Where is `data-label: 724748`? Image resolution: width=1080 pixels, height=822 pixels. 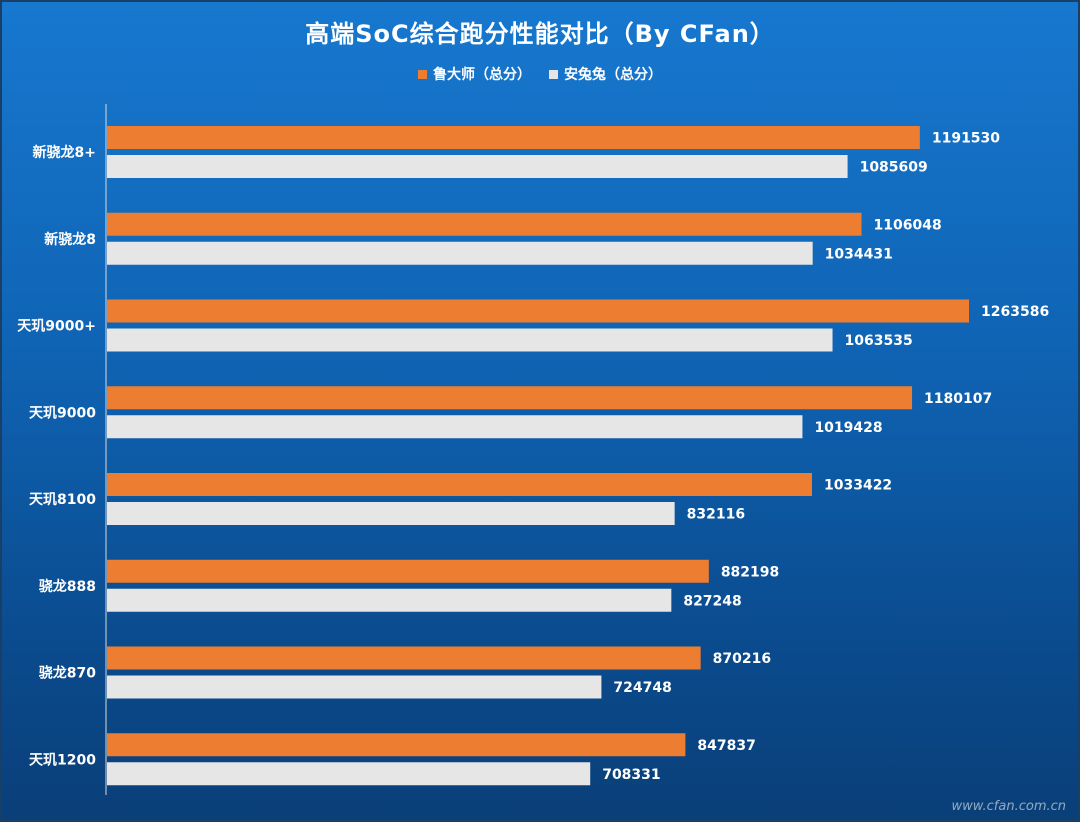 data-label: 724748 is located at coordinates (642, 688).